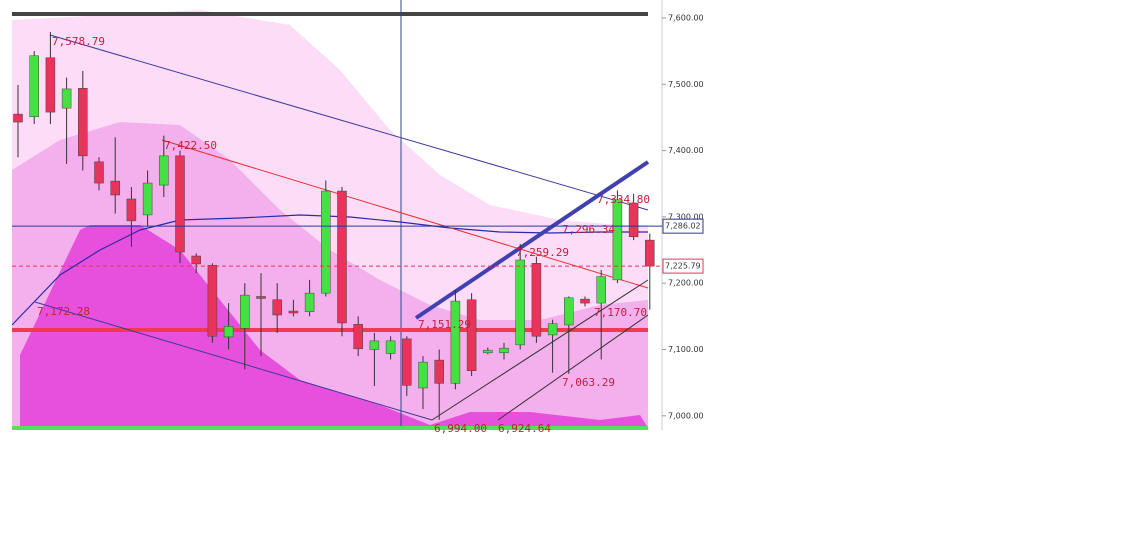  What do you see at coordinates (686, 216) in the screenshot?
I see `y-tick-label: 7,300.00` at bounding box center [686, 216].